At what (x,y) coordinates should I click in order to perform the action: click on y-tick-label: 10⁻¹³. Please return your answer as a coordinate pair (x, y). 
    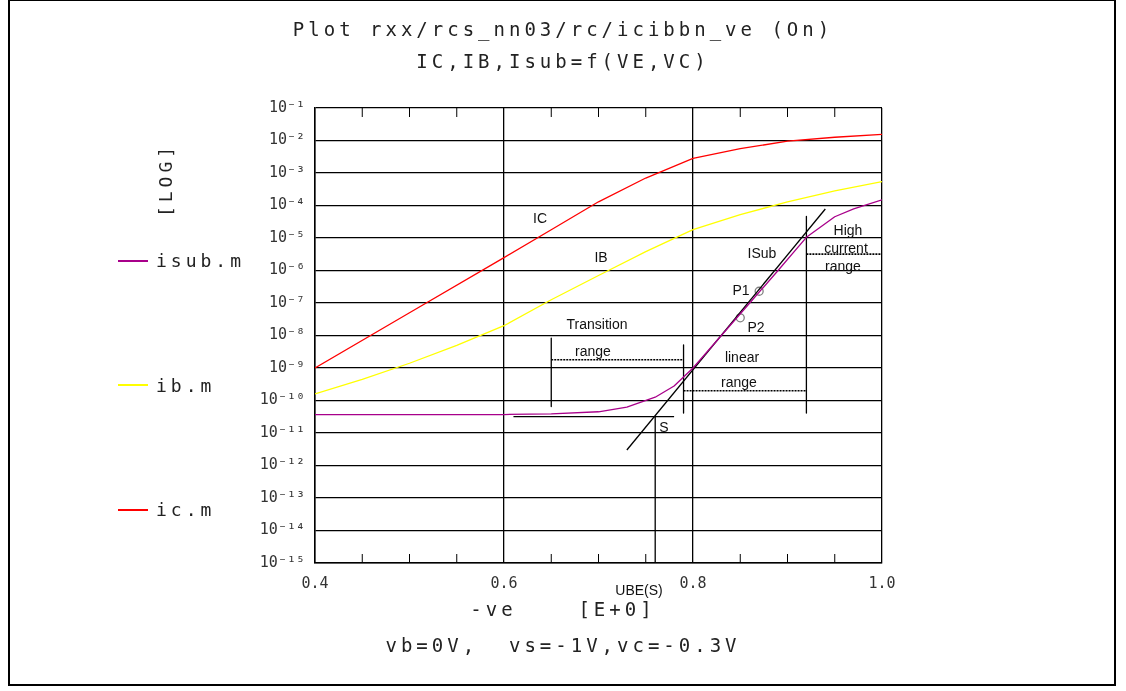
    Looking at the image, I should click on (282, 496).